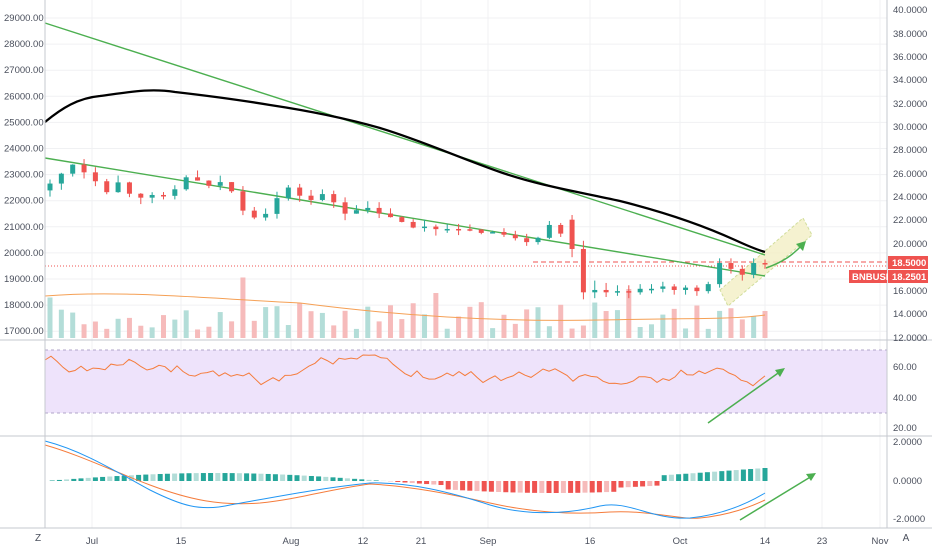 The width and height of the screenshot is (932, 550). I want to click on macd-signal-line, so click(405, 481).